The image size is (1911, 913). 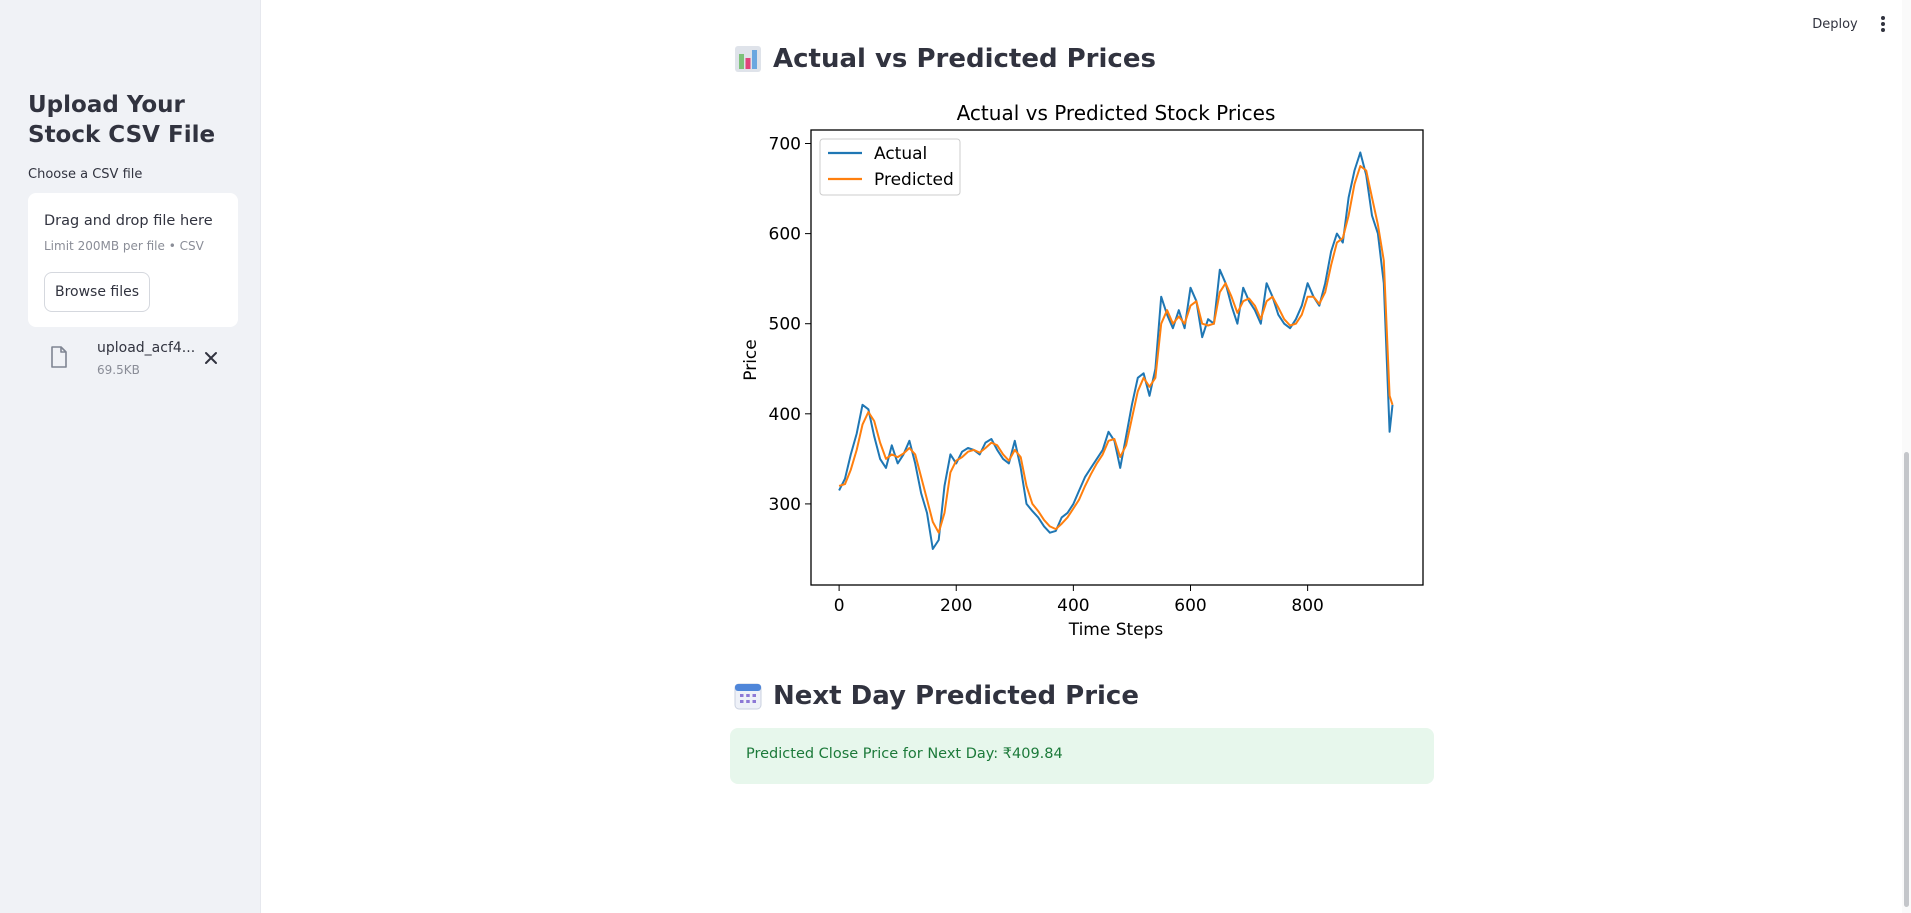 What do you see at coordinates (1307, 606) in the screenshot?
I see `x-tick-label: 800` at bounding box center [1307, 606].